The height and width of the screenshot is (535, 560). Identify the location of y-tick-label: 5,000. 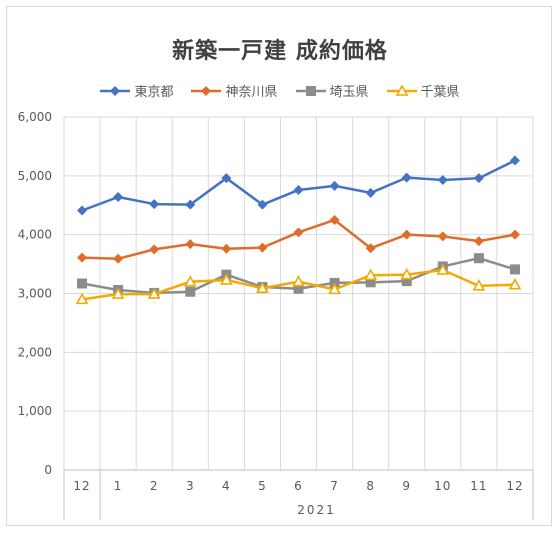
(35, 176).